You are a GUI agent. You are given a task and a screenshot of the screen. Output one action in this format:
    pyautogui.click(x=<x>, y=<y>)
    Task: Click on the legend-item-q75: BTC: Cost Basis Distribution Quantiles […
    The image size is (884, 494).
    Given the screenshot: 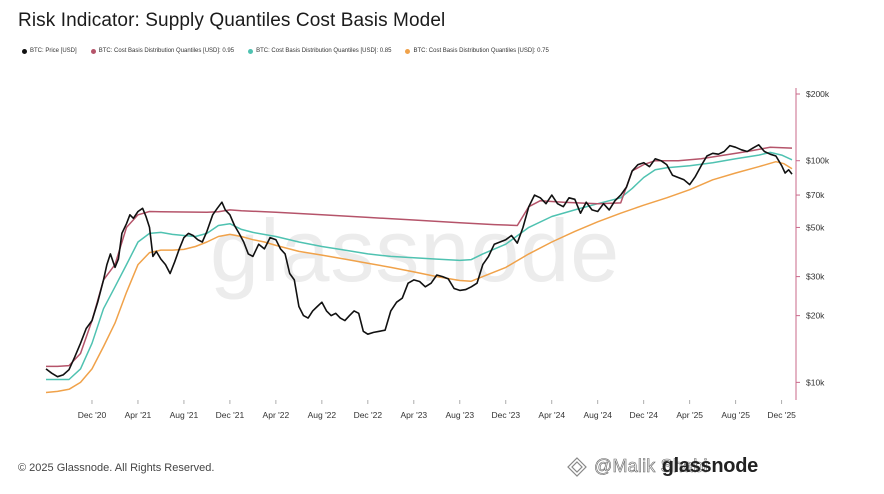 What is the action you would take?
    pyautogui.click(x=477, y=51)
    